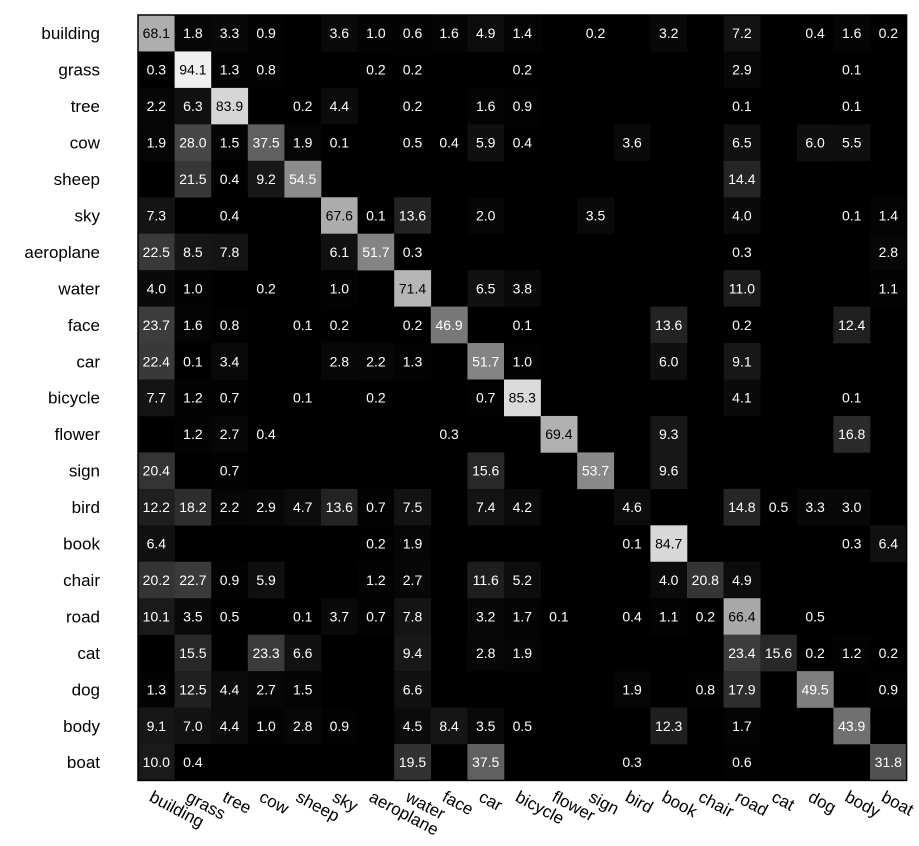 This screenshot has height=846, width=919. What do you see at coordinates (230, 689) in the screenshot?
I see `cell-value-label: 4.4` at bounding box center [230, 689].